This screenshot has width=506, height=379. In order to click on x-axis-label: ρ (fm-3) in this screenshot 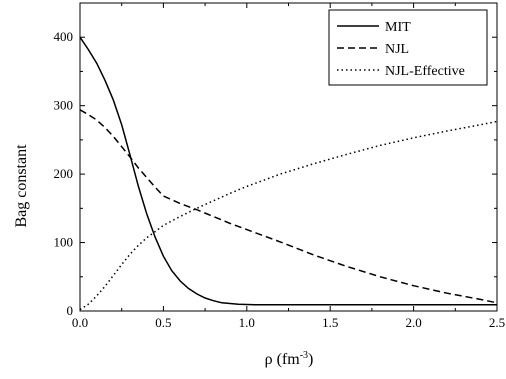, I will do `click(289, 359)`.